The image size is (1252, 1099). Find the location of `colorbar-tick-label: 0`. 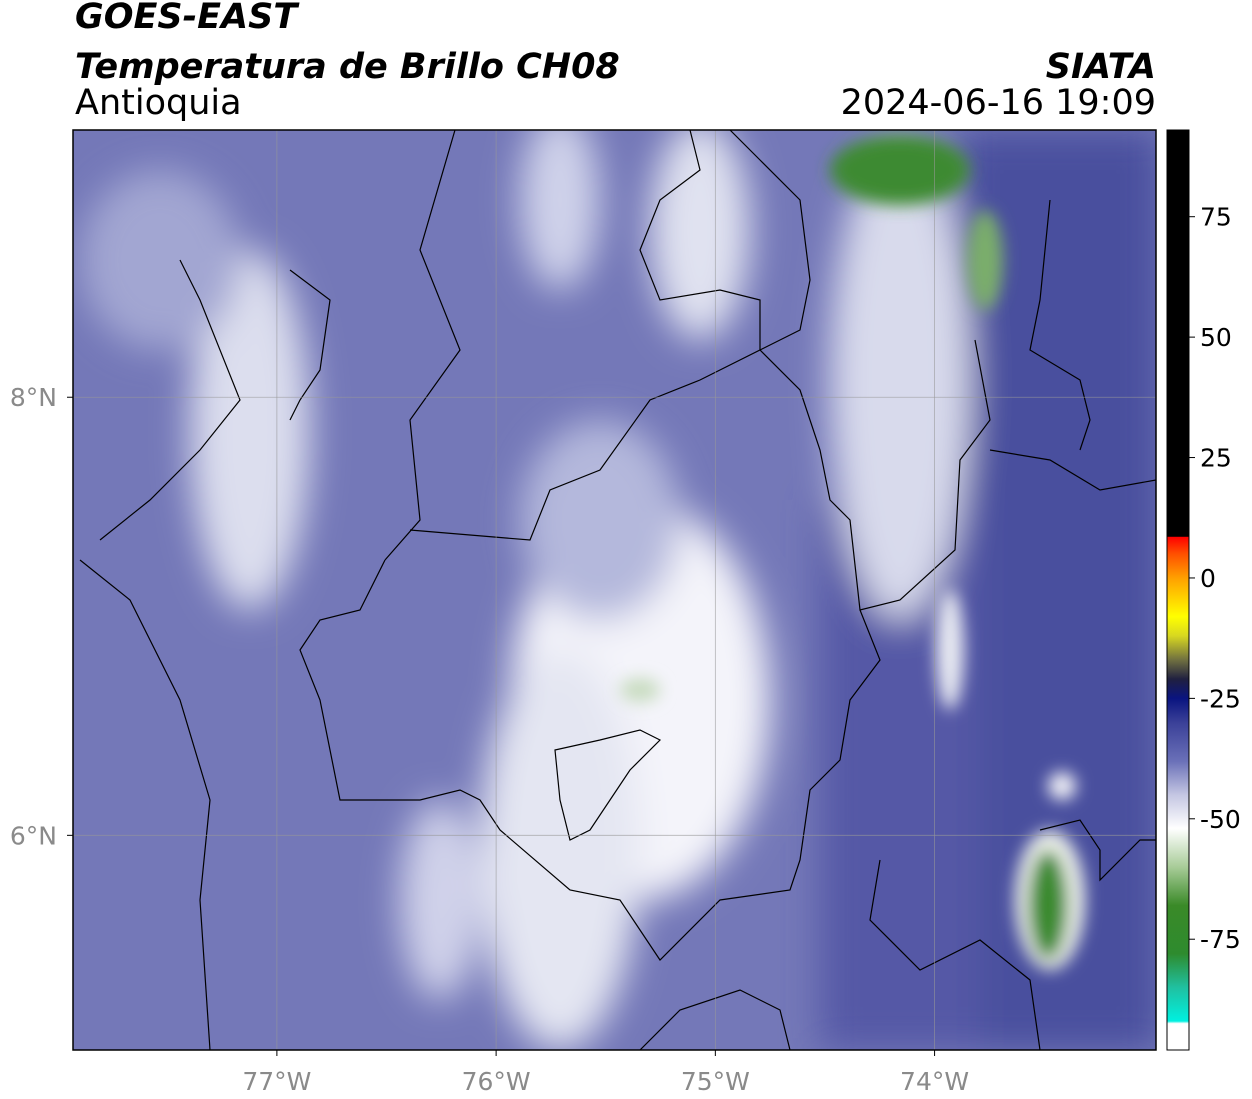

colorbar-tick-label: 0 is located at coordinates (1208, 578).